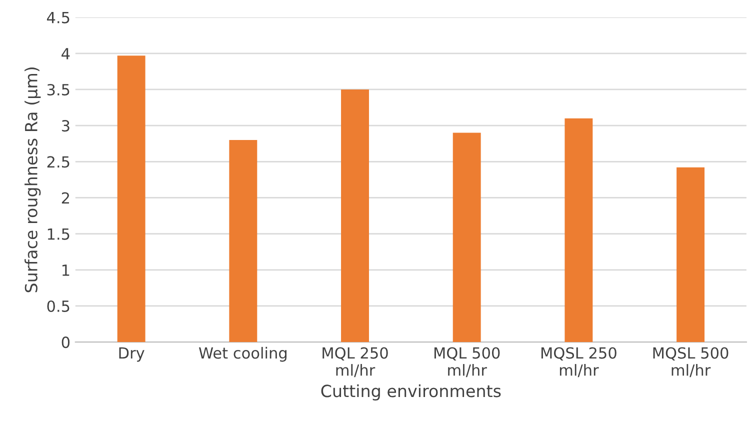  I want to click on y-tick-label: 4.5, so click(58, 18).